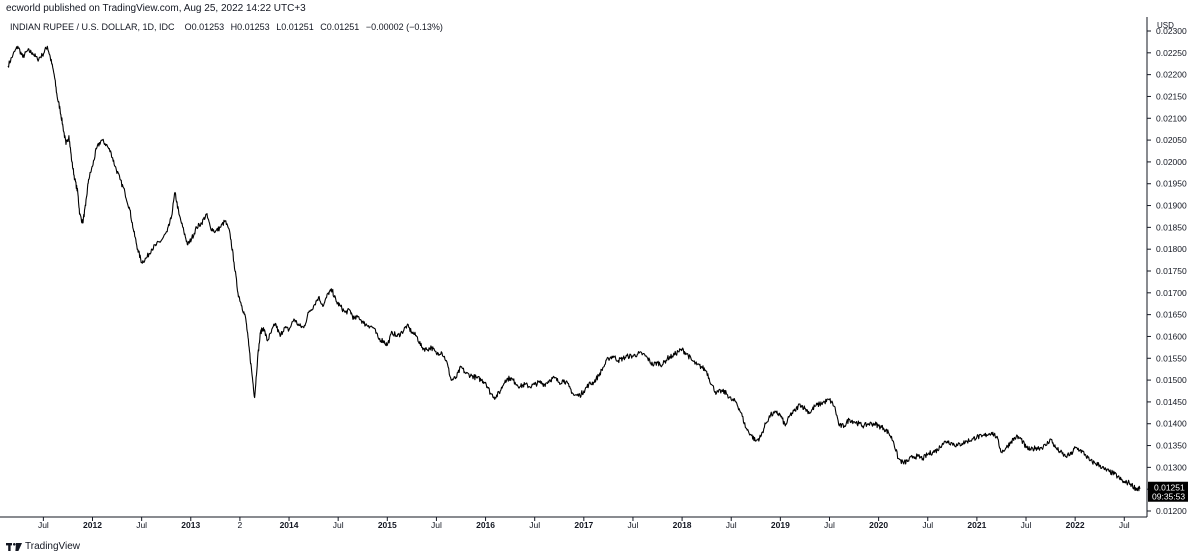 Image resolution: width=1200 pixels, height=558 pixels. I want to click on y-tick-label: 0.01400, so click(1171, 424).